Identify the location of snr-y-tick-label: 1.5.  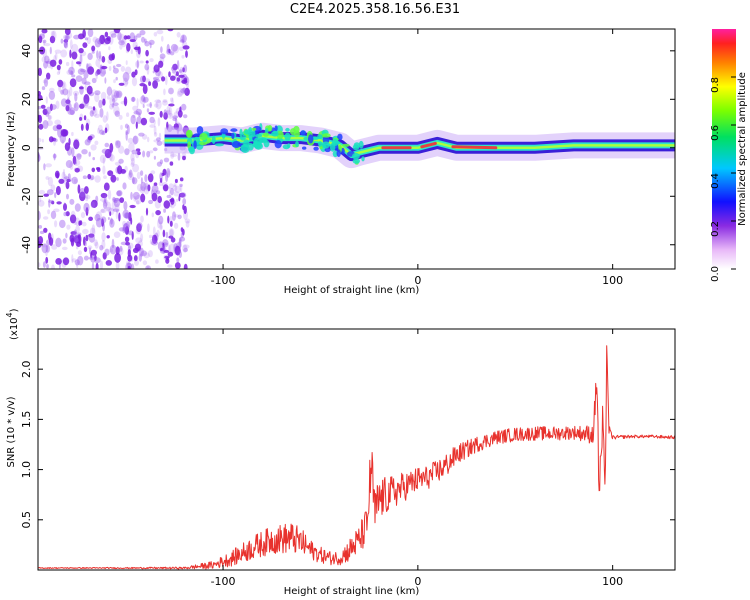
(26, 420).